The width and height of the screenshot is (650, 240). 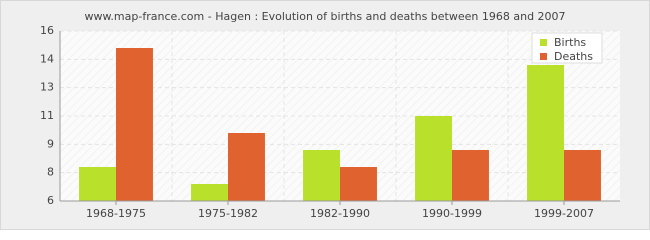 What do you see at coordinates (228, 213) in the screenshot?
I see `x-tick-label: 1975-1982` at bounding box center [228, 213].